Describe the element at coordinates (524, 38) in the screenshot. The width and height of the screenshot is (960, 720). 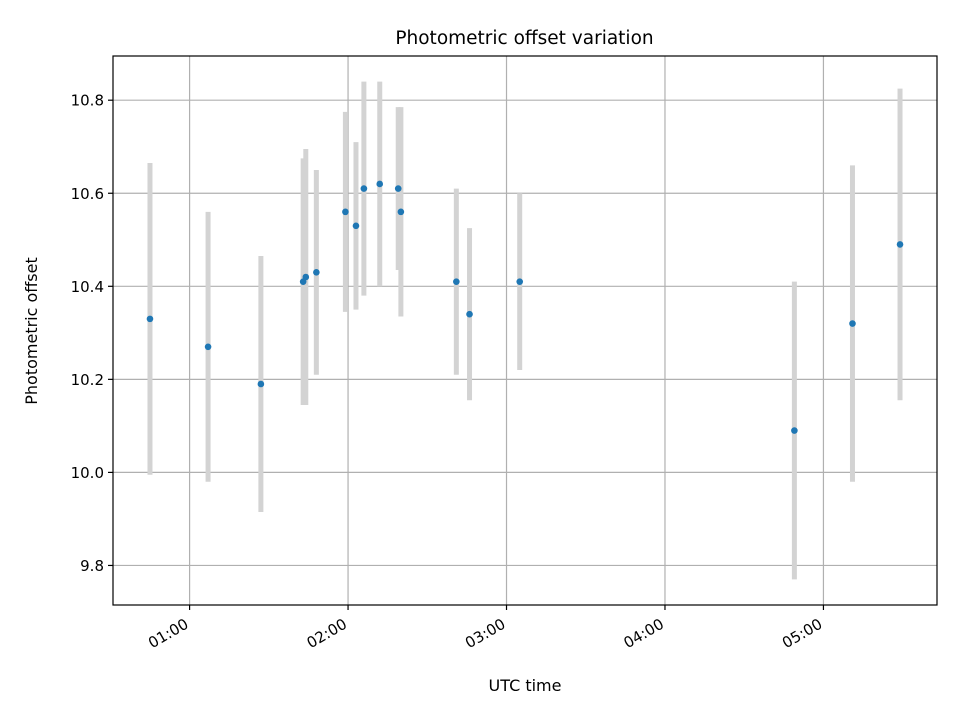
I see `chart-title: Photometric offset variation` at that location.